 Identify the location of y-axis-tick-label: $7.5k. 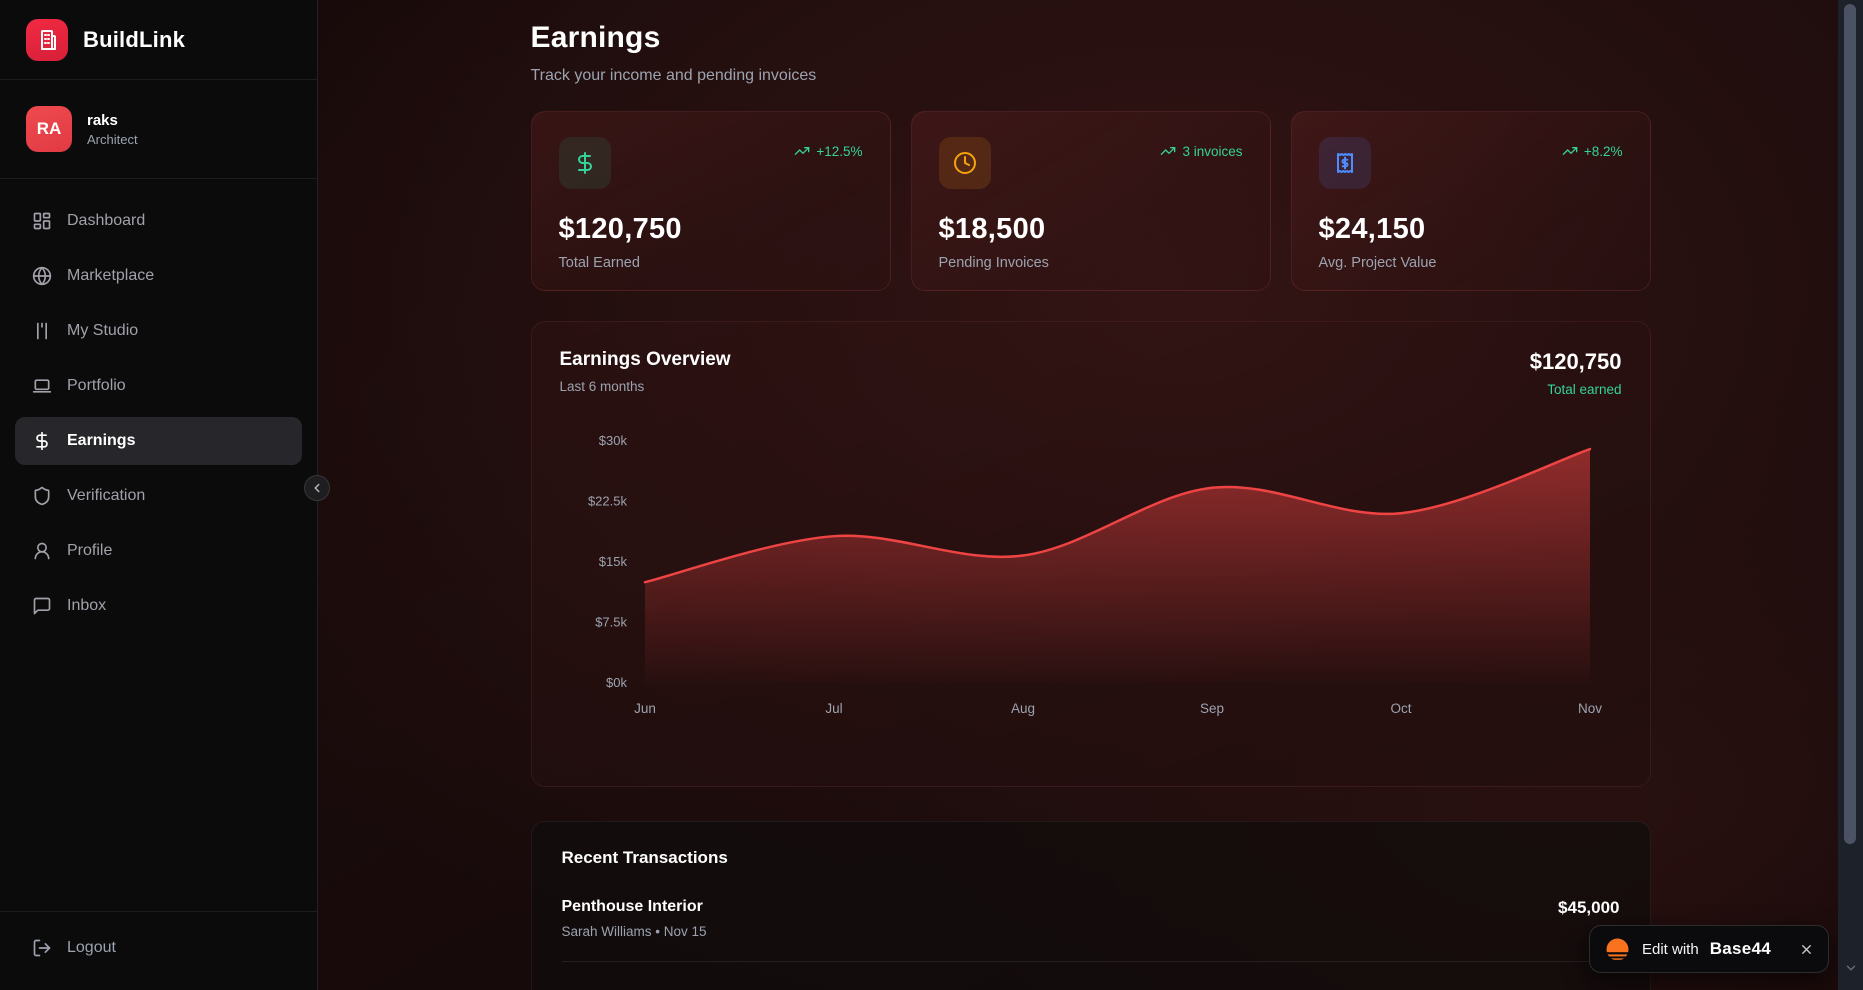
(611, 622).